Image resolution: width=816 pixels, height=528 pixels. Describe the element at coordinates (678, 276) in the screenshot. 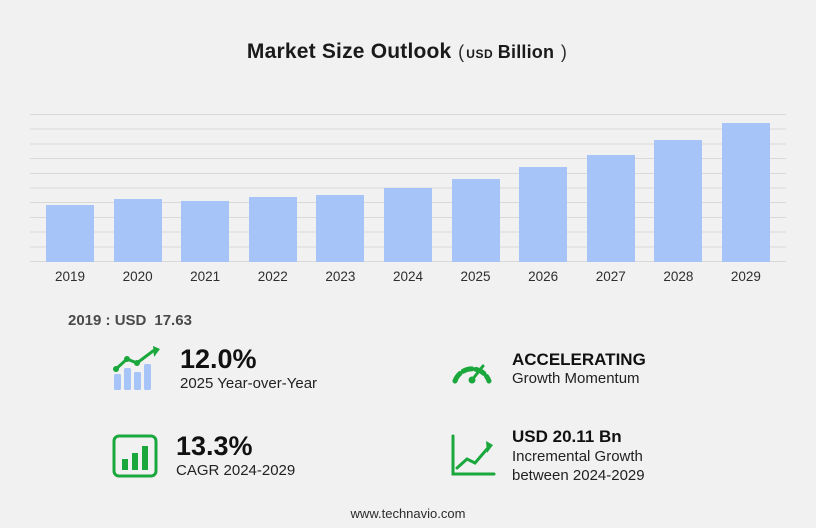

I see `x-tick-2028: 2028` at that location.